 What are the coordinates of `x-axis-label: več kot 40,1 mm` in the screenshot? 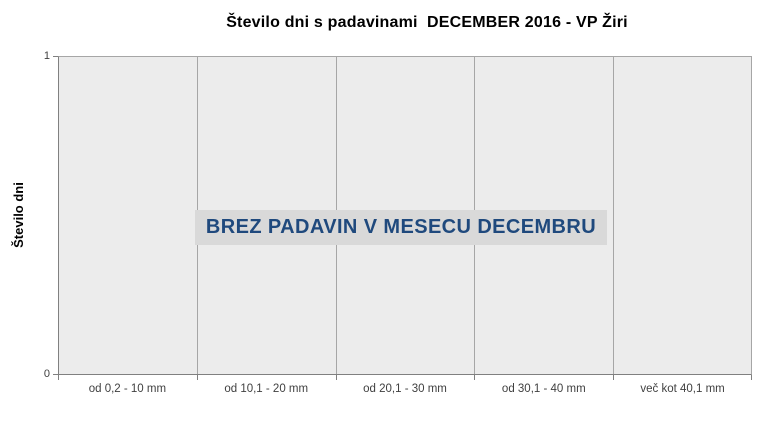 It's located at (682, 389).